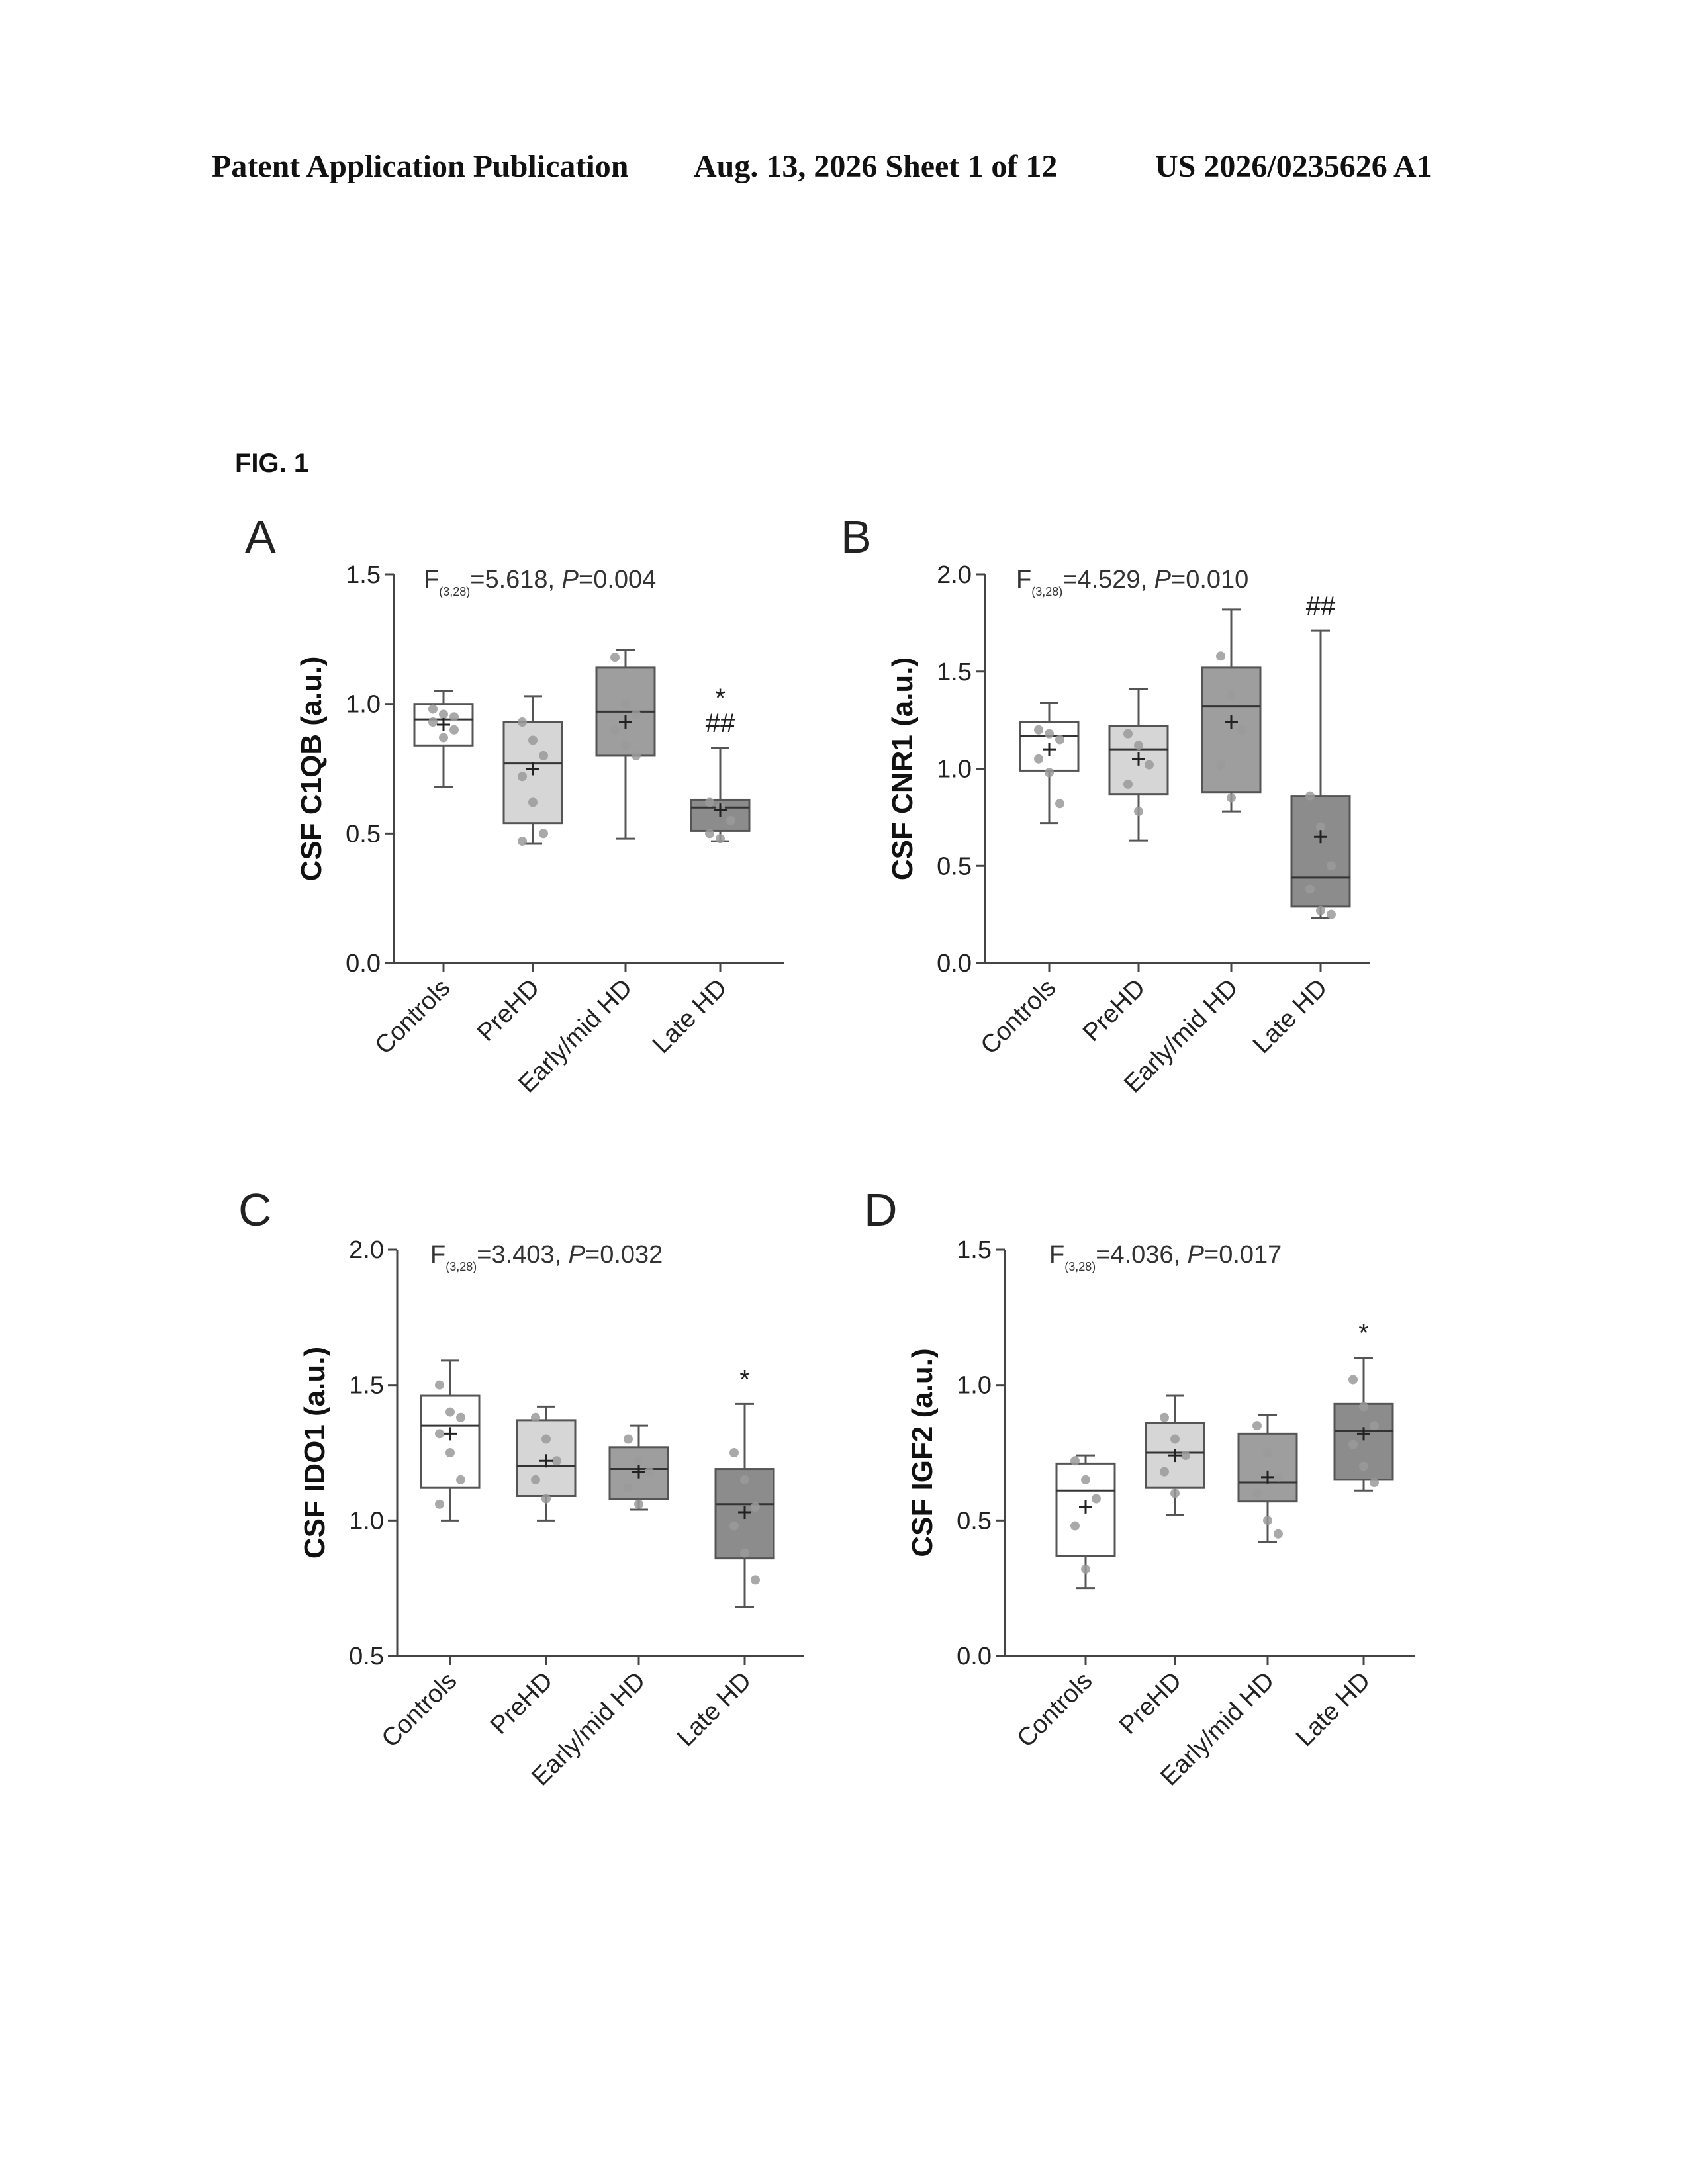  I want to click on panel-letter: A, so click(260, 537).